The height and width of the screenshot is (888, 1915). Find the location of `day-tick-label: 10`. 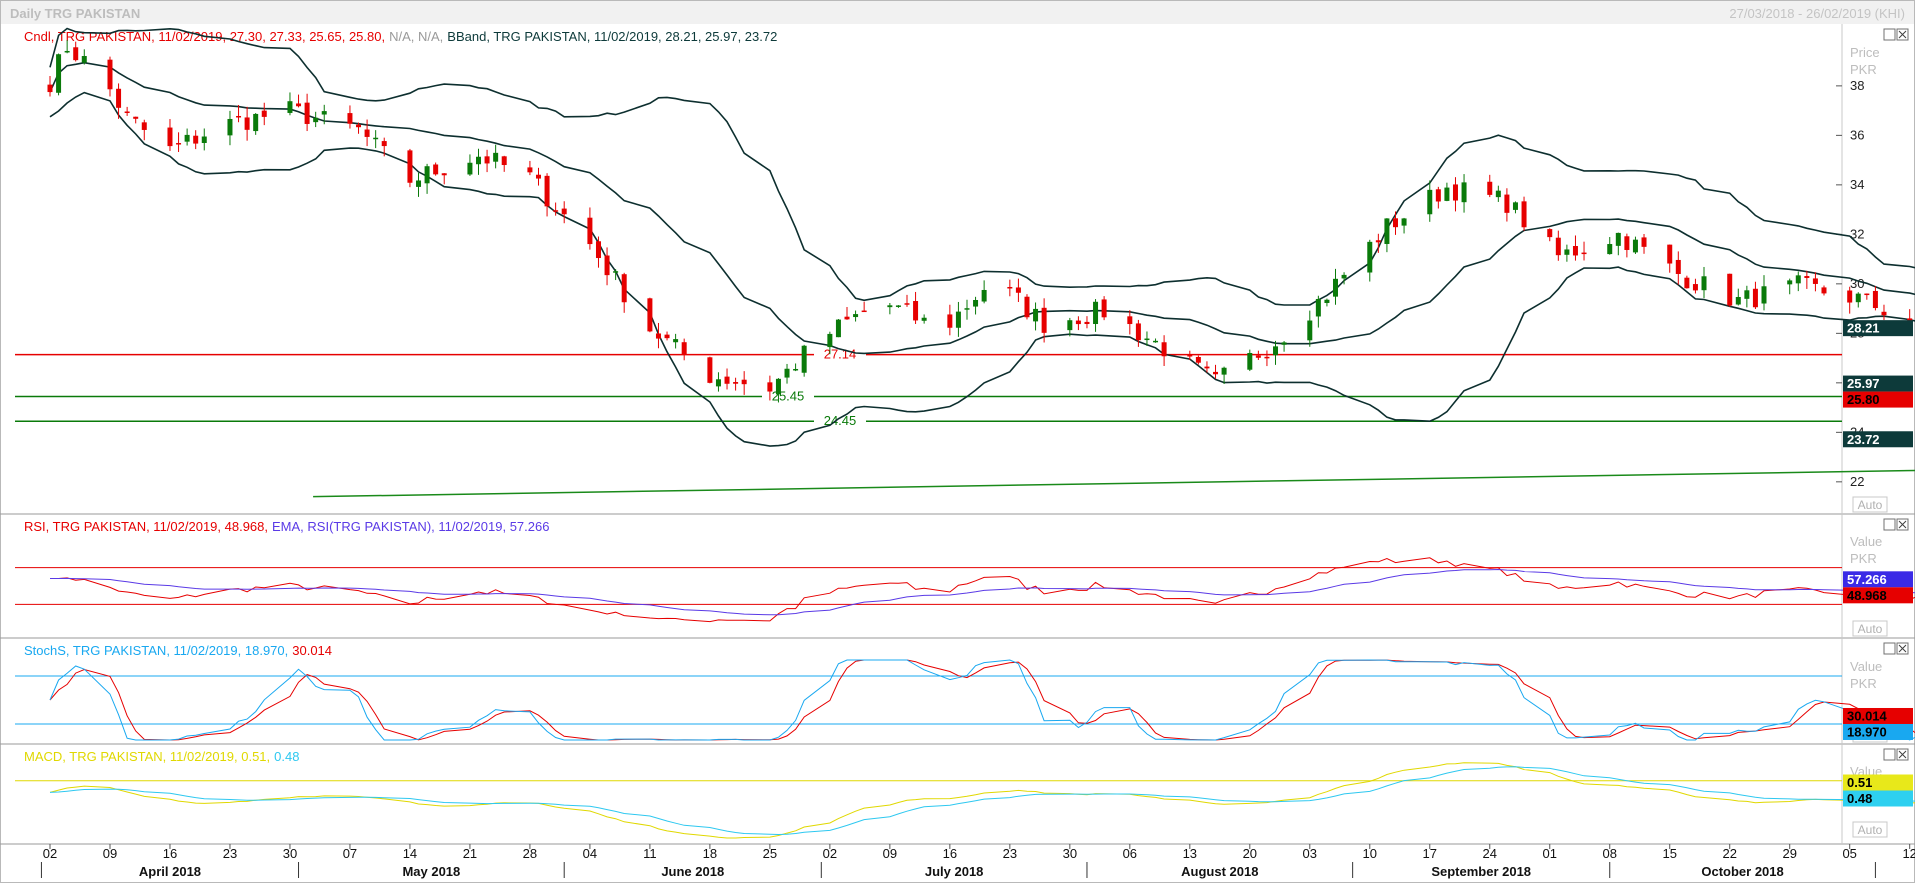

day-tick-label: 10 is located at coordinates (1370, 853).